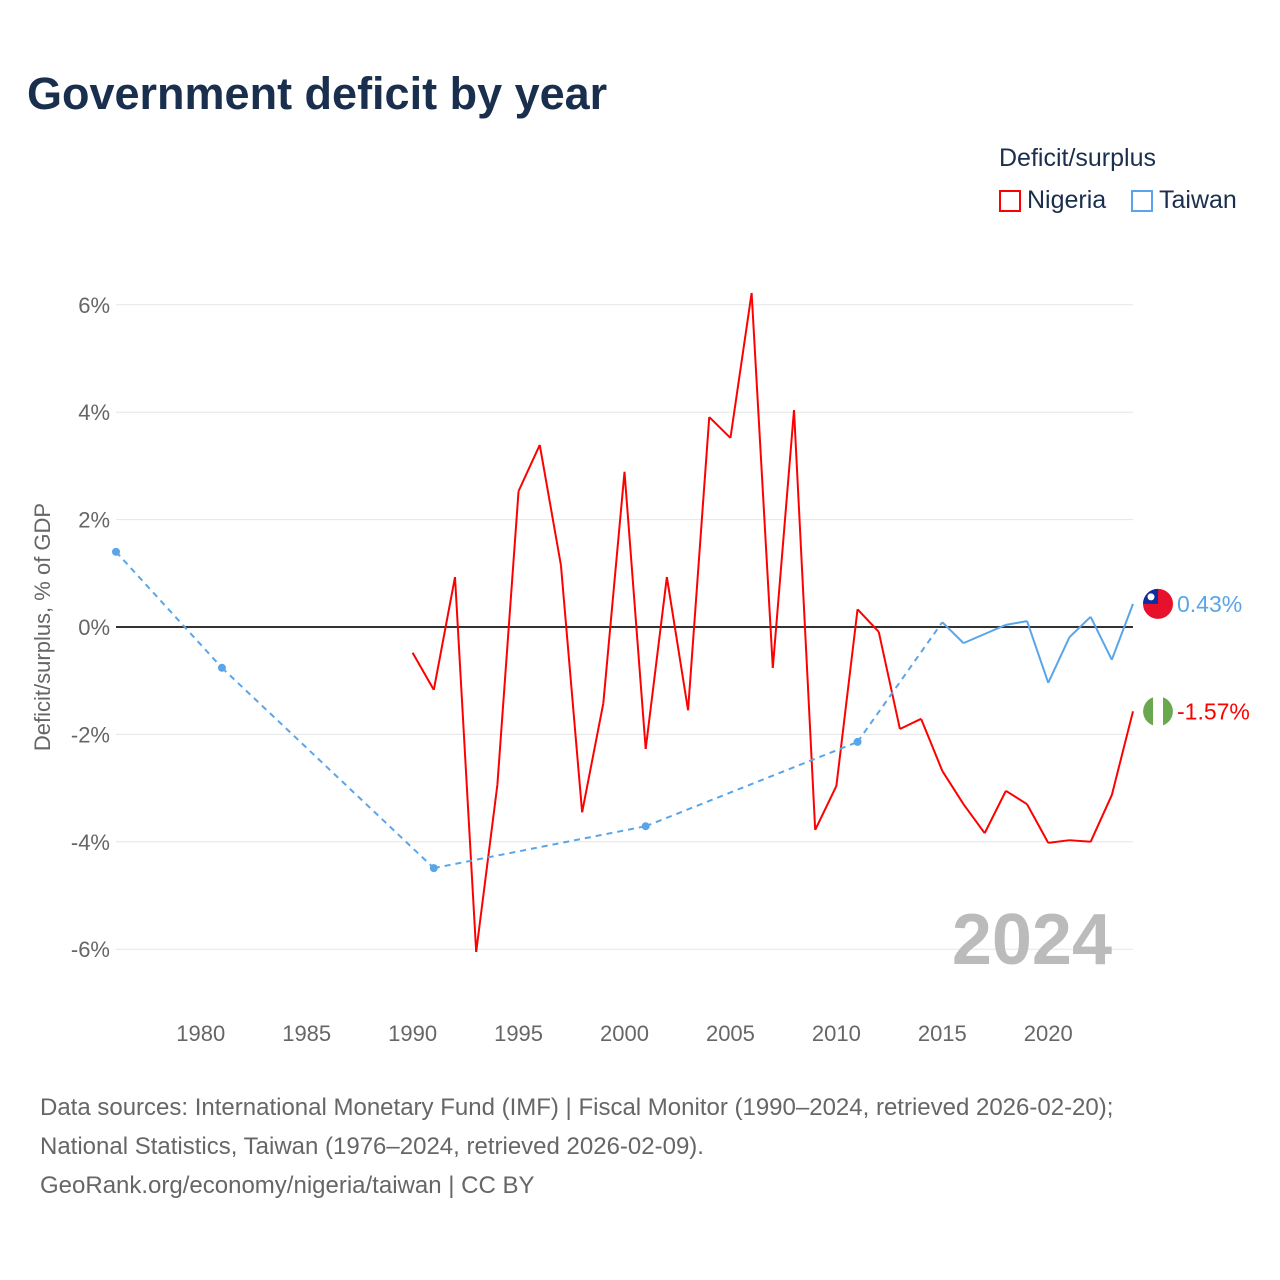 The image size is (1280, 1280). Describe the element at coordinates (1213, 711) in the screenshot. I see `nigeria-end-label: -1.57%` at that location.